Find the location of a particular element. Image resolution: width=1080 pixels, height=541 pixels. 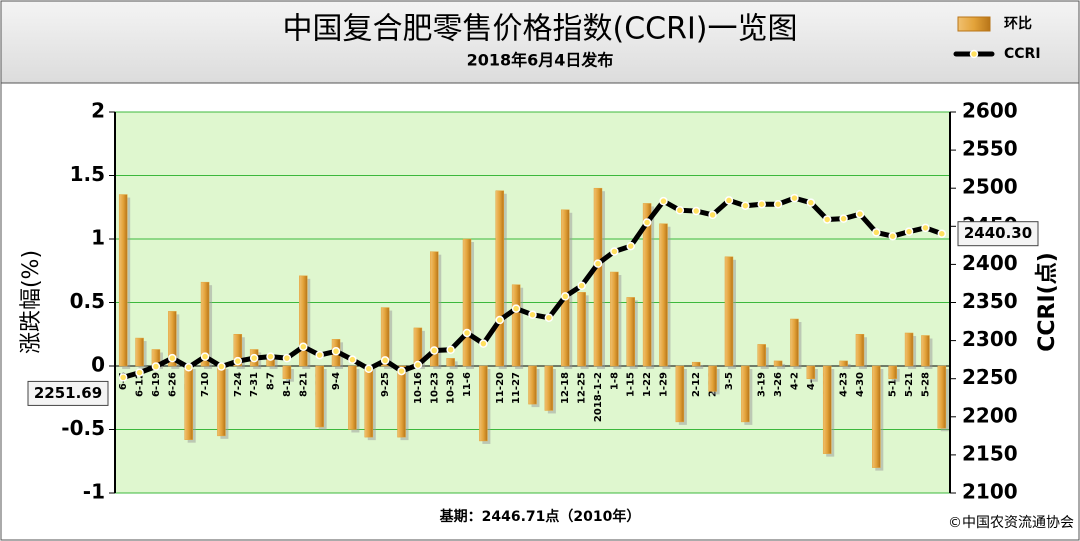

x-tick-label: 5-28 is located at coordinates (925, 384).